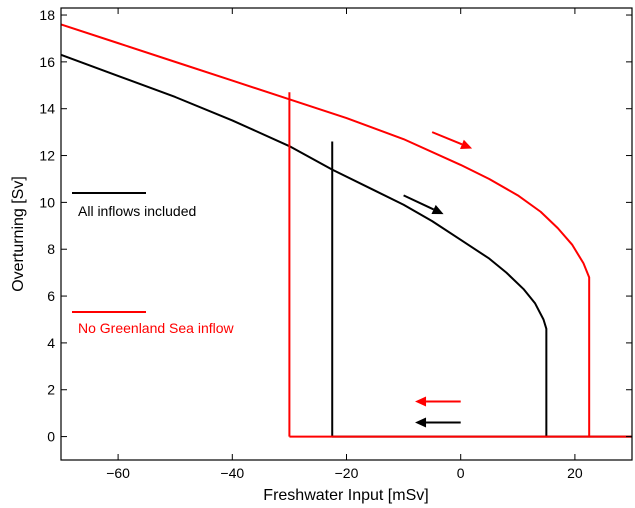 The width and height of the screenshot is (635, 508). What do you see at coordinates (156, 328) in the screenshot?
I see `legend-label-no-greenland: No Greenland Sea inflow` at bounding box center [156, 328].